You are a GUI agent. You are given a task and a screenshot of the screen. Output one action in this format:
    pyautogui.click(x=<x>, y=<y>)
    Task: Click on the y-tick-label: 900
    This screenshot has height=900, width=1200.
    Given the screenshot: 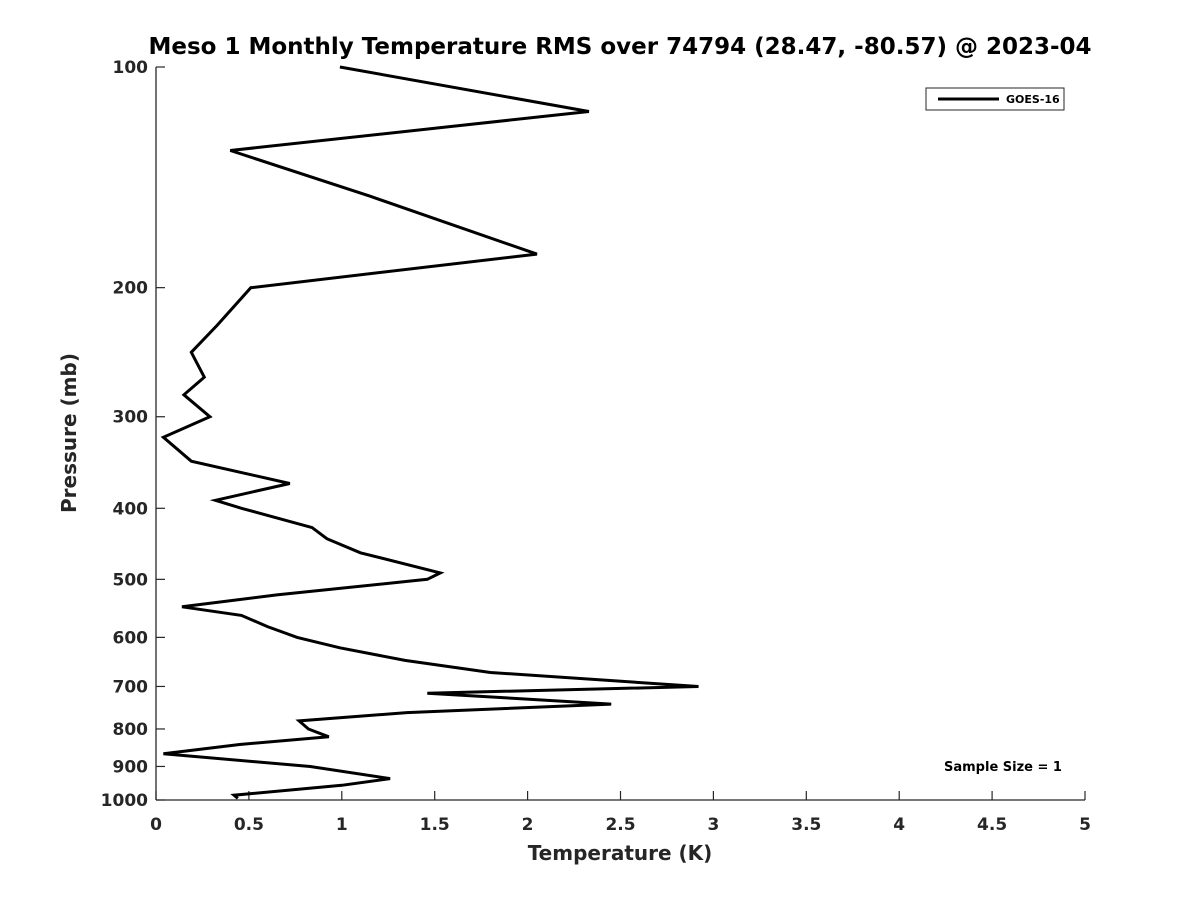 What is the action you would take?
    pyautogui.click(x=131, y=767)
    